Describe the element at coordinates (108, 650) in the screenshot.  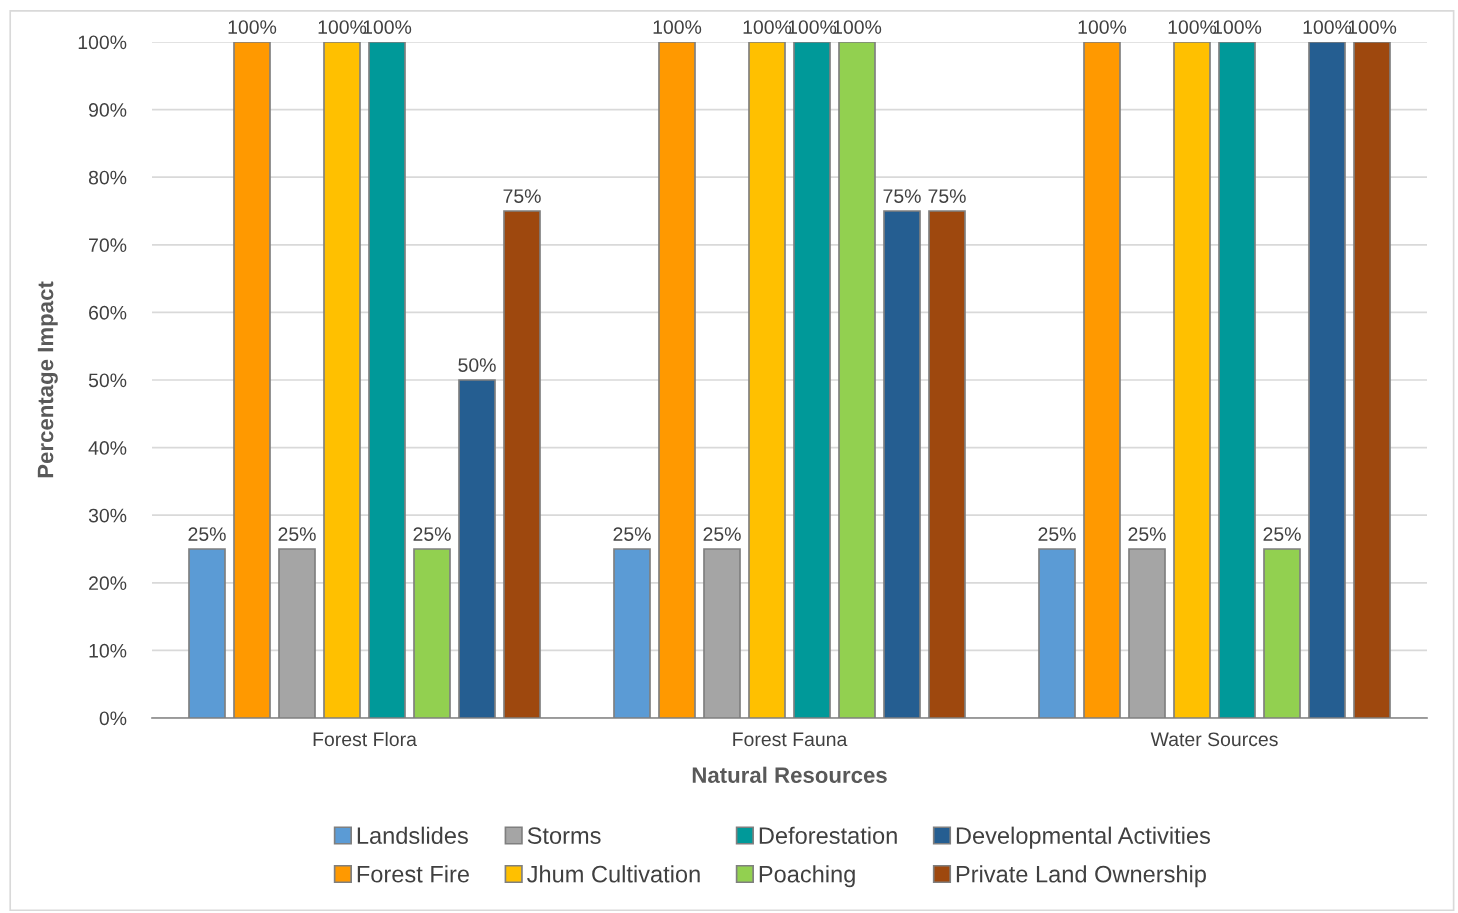
I see `y-tick-label: 10%` at that location.